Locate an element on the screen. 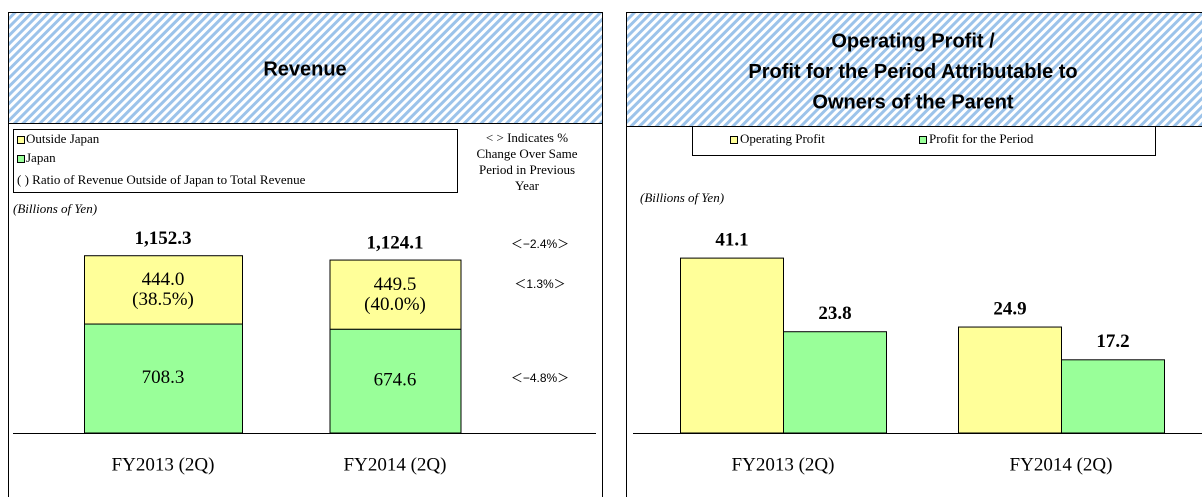  chart-title: Operating Profit / is located at coordinates (913, 41).